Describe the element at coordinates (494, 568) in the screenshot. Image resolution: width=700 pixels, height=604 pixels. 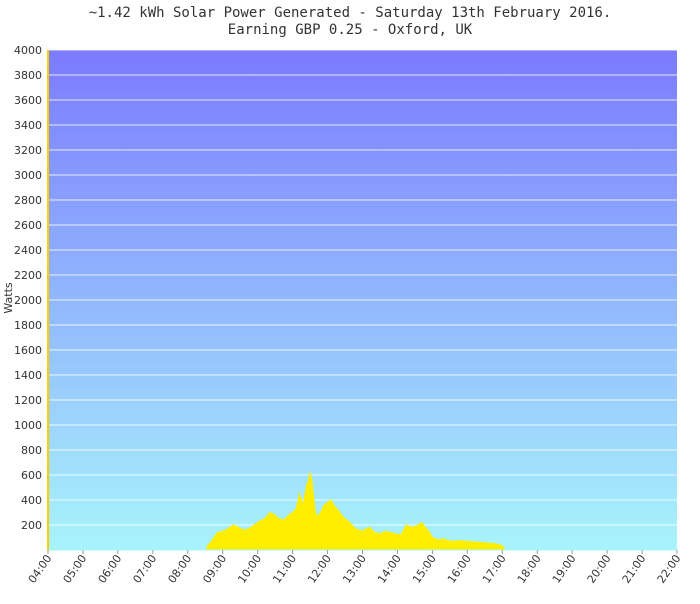
I see `x-tick-label: 17:00` at that location.